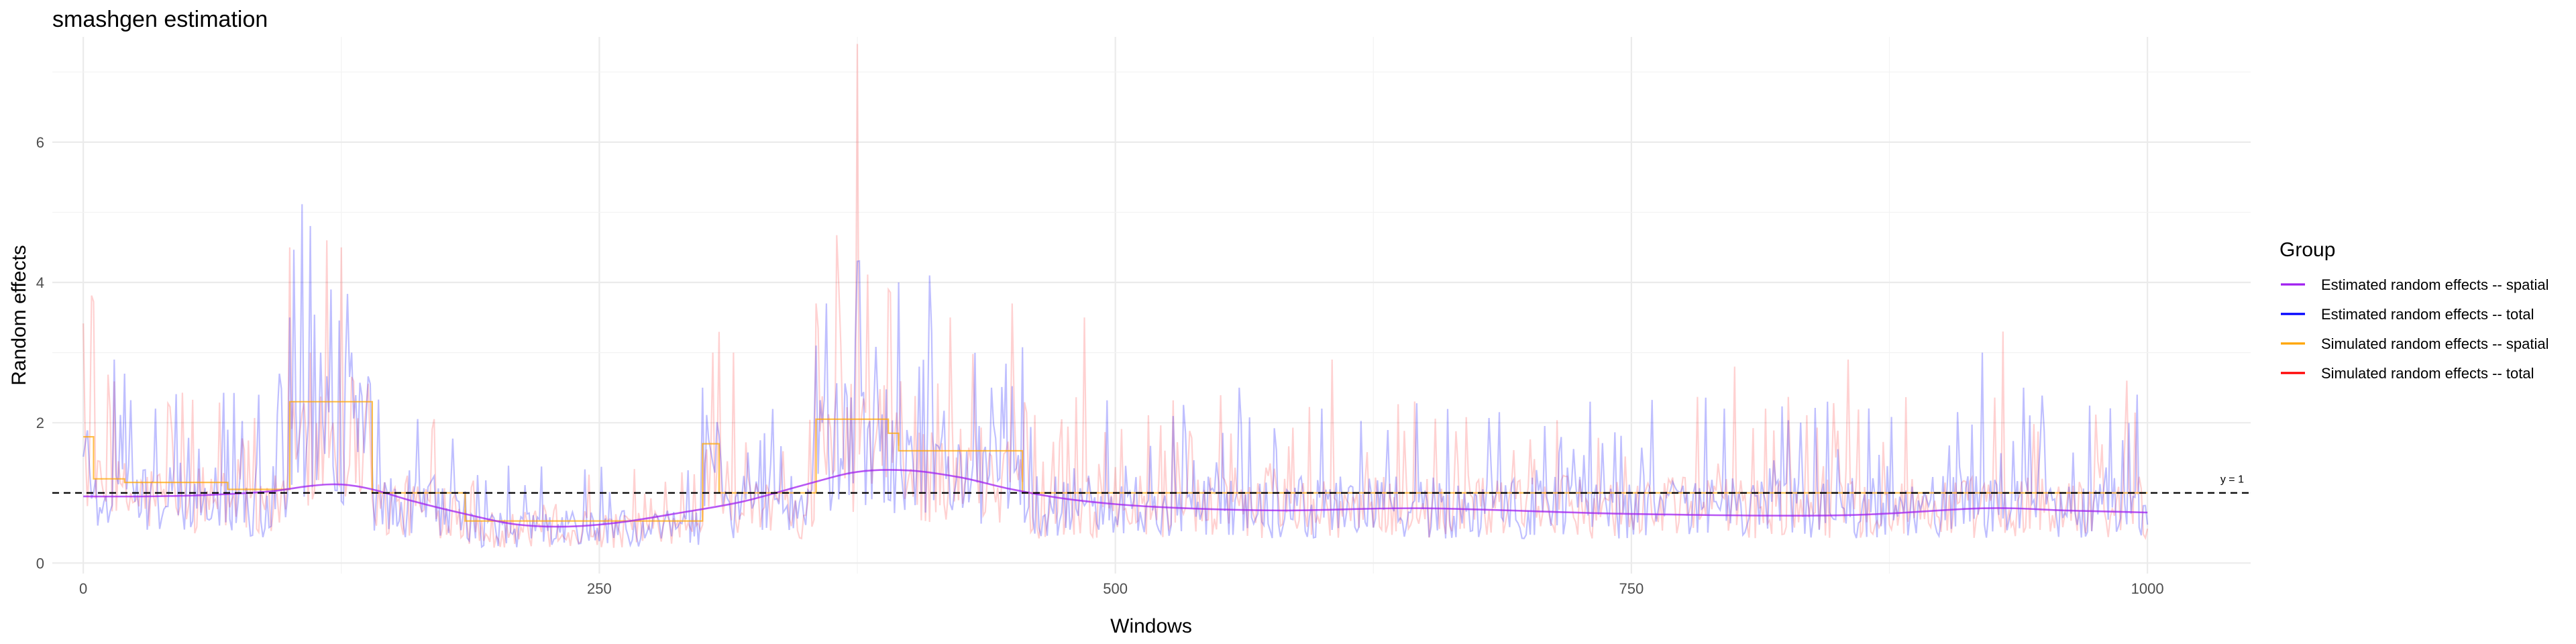 Image resolution: width=2576 pixels, height=644 pixels. What do you see at coordinates (1151, 626) in the screenshot?
I see `x-axis-title: Windows` at bounding box center [1151, 626].